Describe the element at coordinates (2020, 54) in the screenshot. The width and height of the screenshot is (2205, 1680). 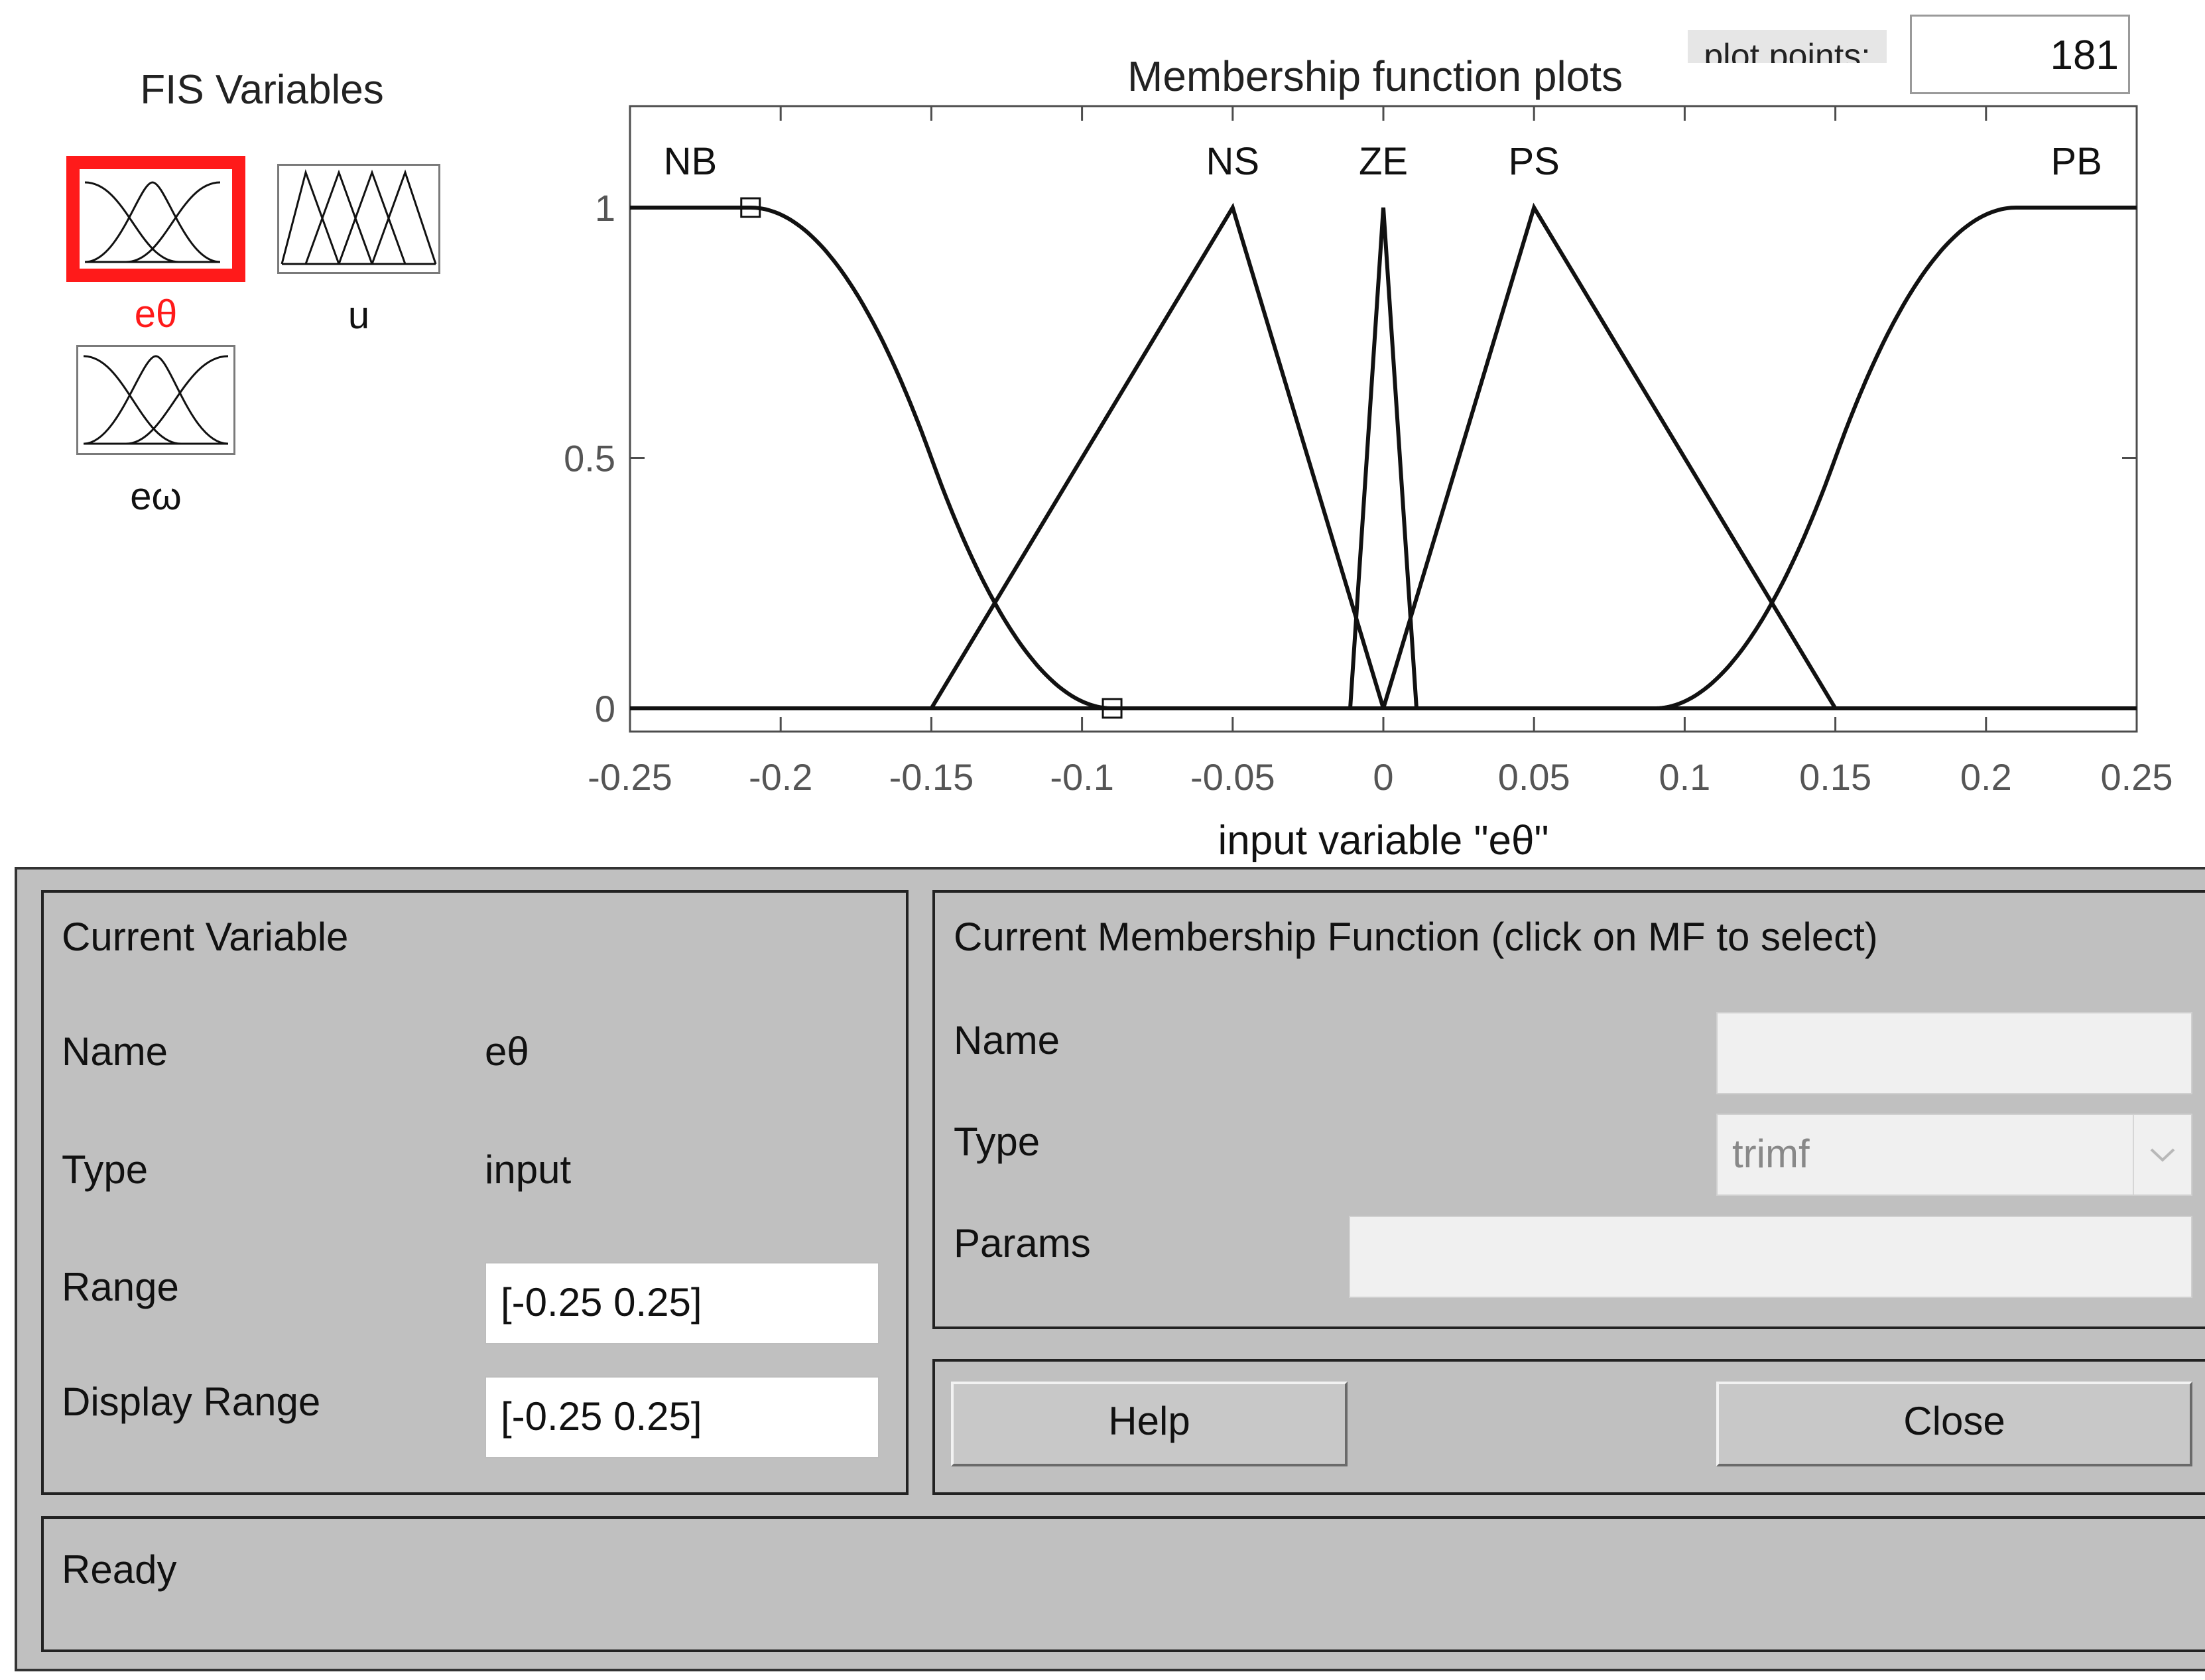
I see `plot-points-input: 181` at that location.